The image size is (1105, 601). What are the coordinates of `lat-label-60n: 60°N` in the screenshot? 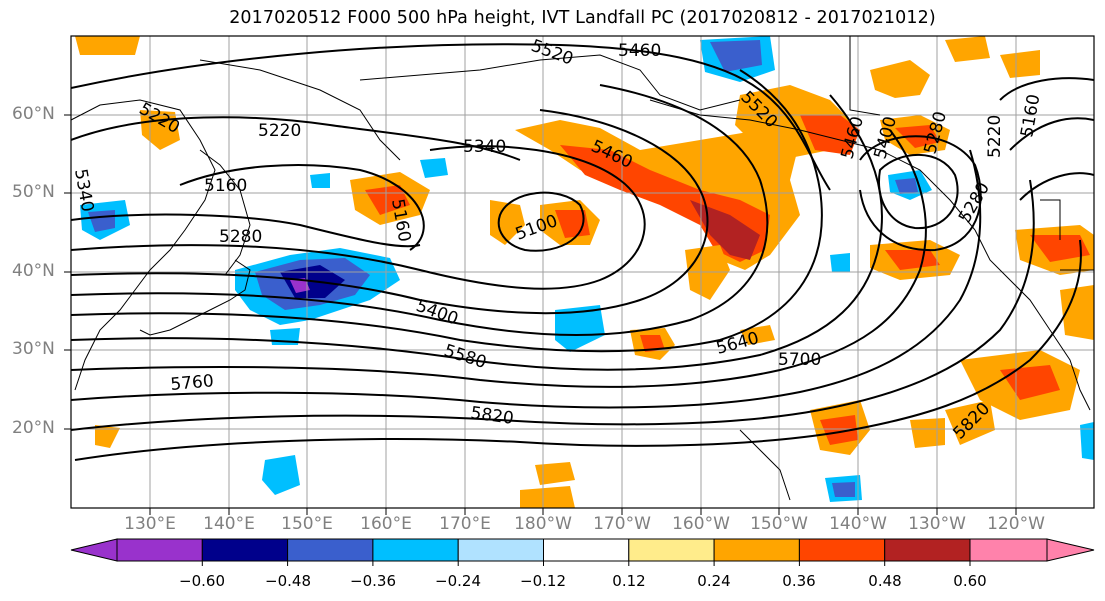 It's located at (33, 114).